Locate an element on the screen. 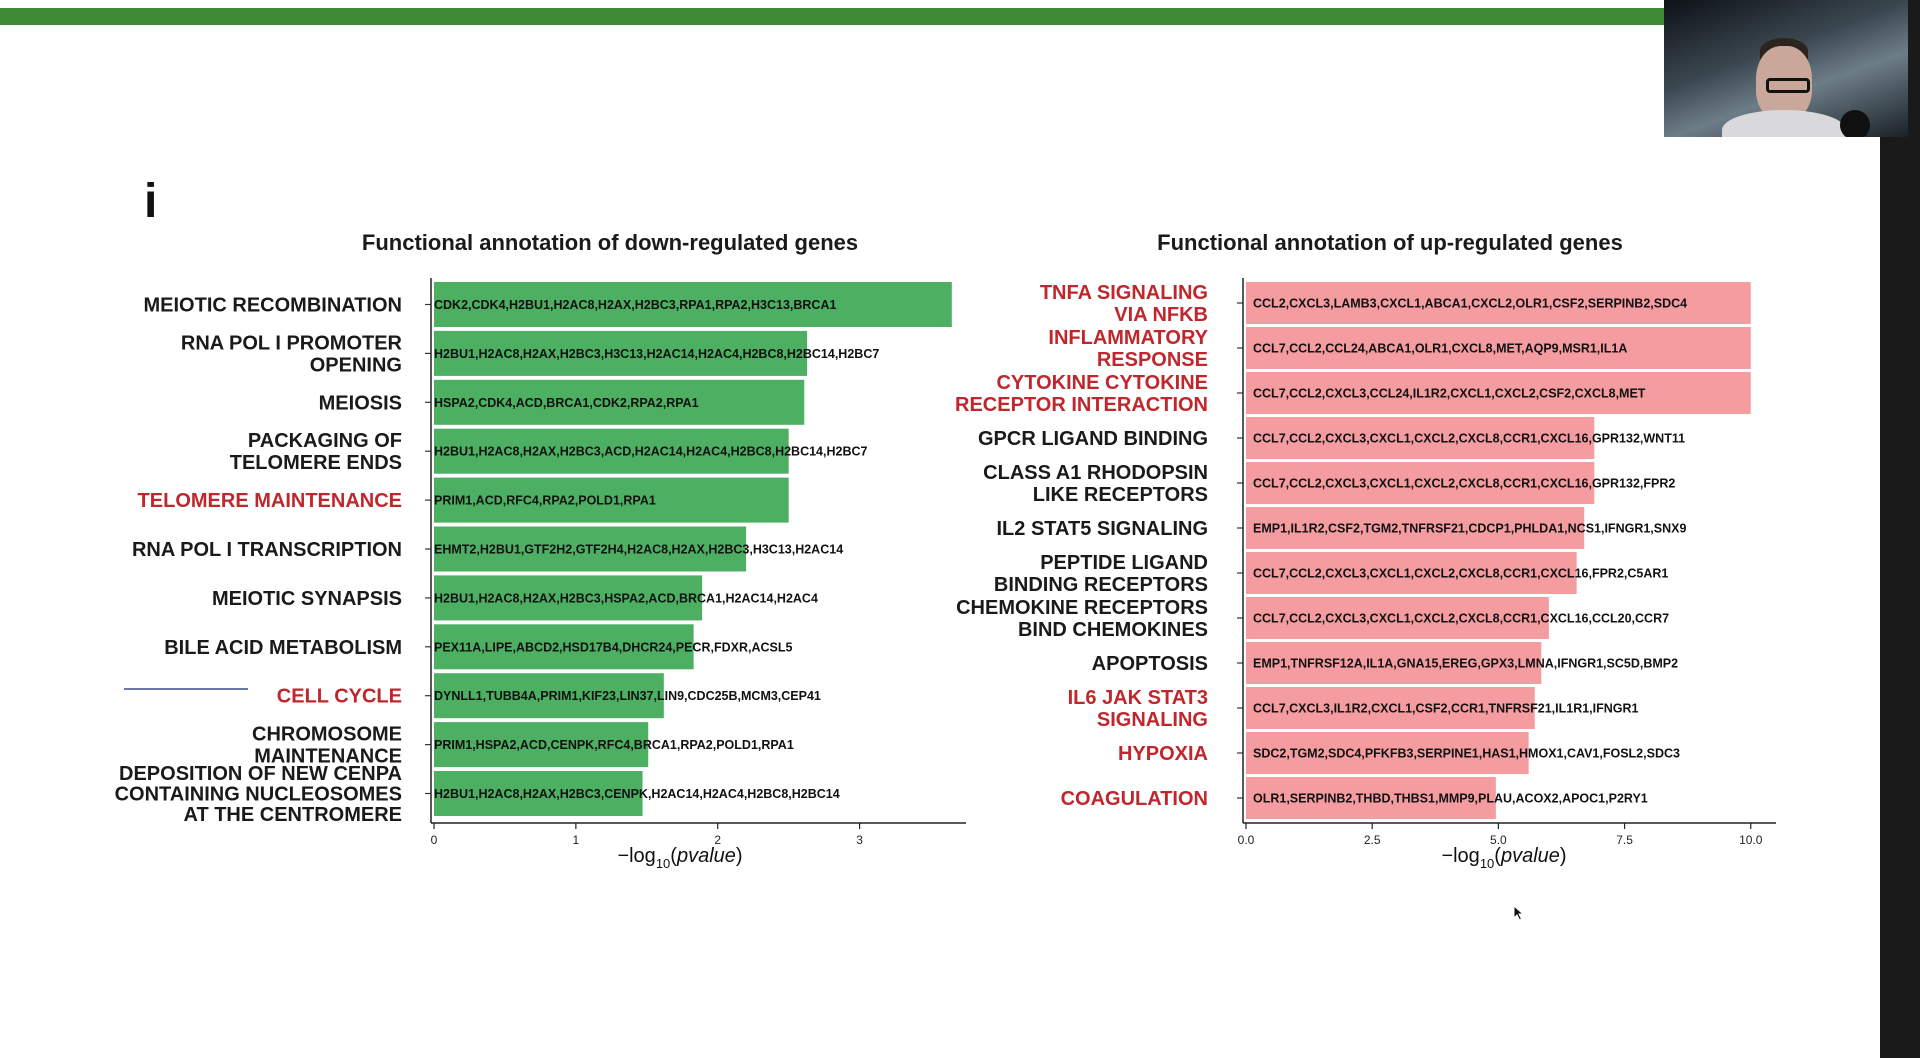  title-accent-bar is located at coordinates (832, 16).